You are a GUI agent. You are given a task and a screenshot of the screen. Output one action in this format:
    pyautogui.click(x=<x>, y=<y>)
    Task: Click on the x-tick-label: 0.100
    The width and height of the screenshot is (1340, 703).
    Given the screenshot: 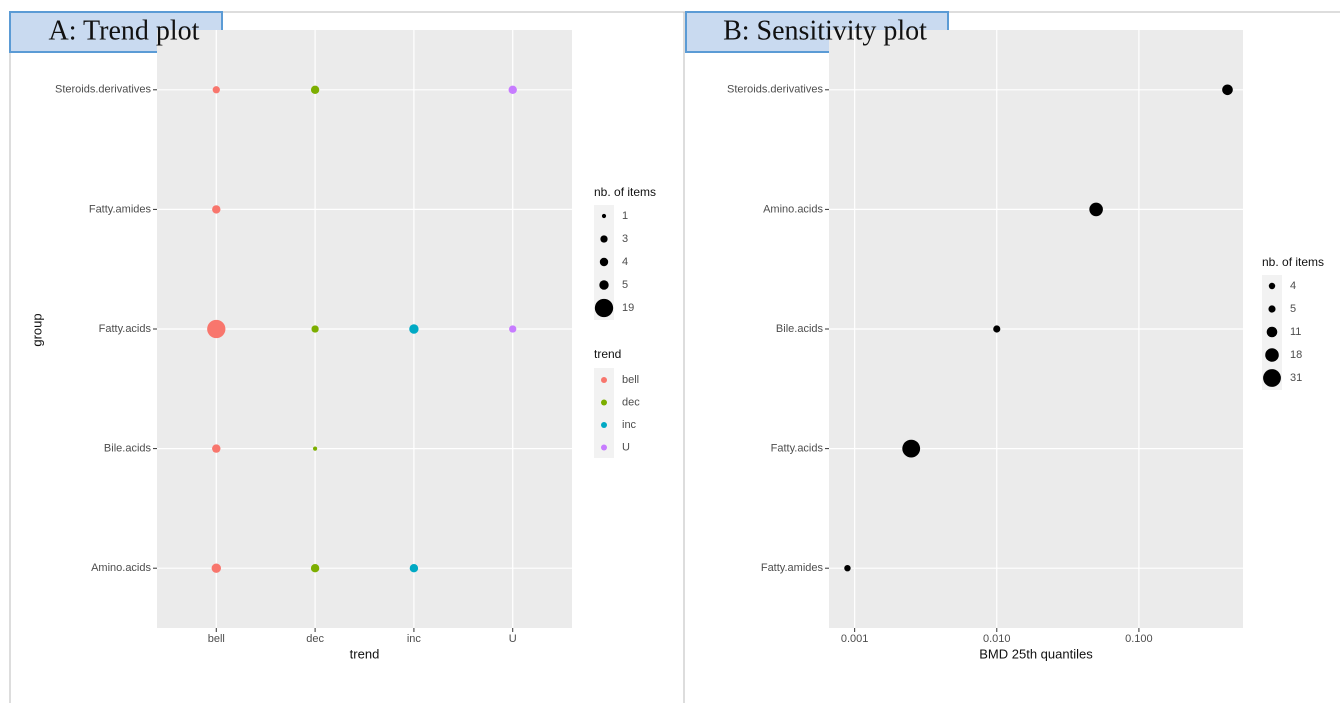 What is the action you would take?
    pyautogui.click(x=1139, y=639)
    